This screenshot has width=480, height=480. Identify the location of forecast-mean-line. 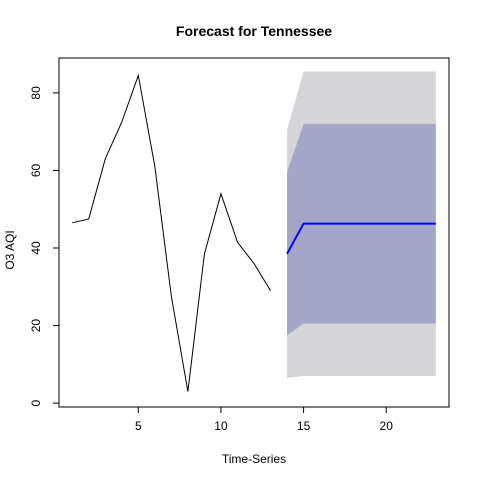
(361, 238).